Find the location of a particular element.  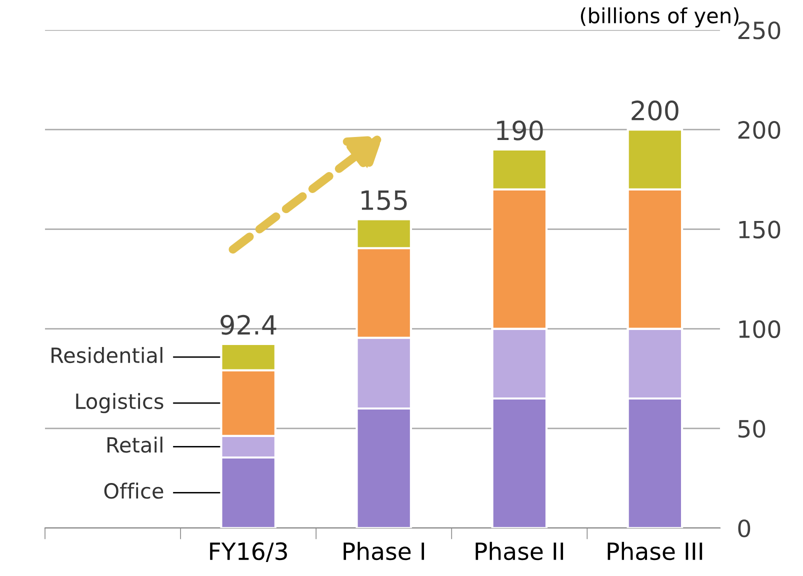

x-tick-label: Phase II is located at coordinates (520, 551).